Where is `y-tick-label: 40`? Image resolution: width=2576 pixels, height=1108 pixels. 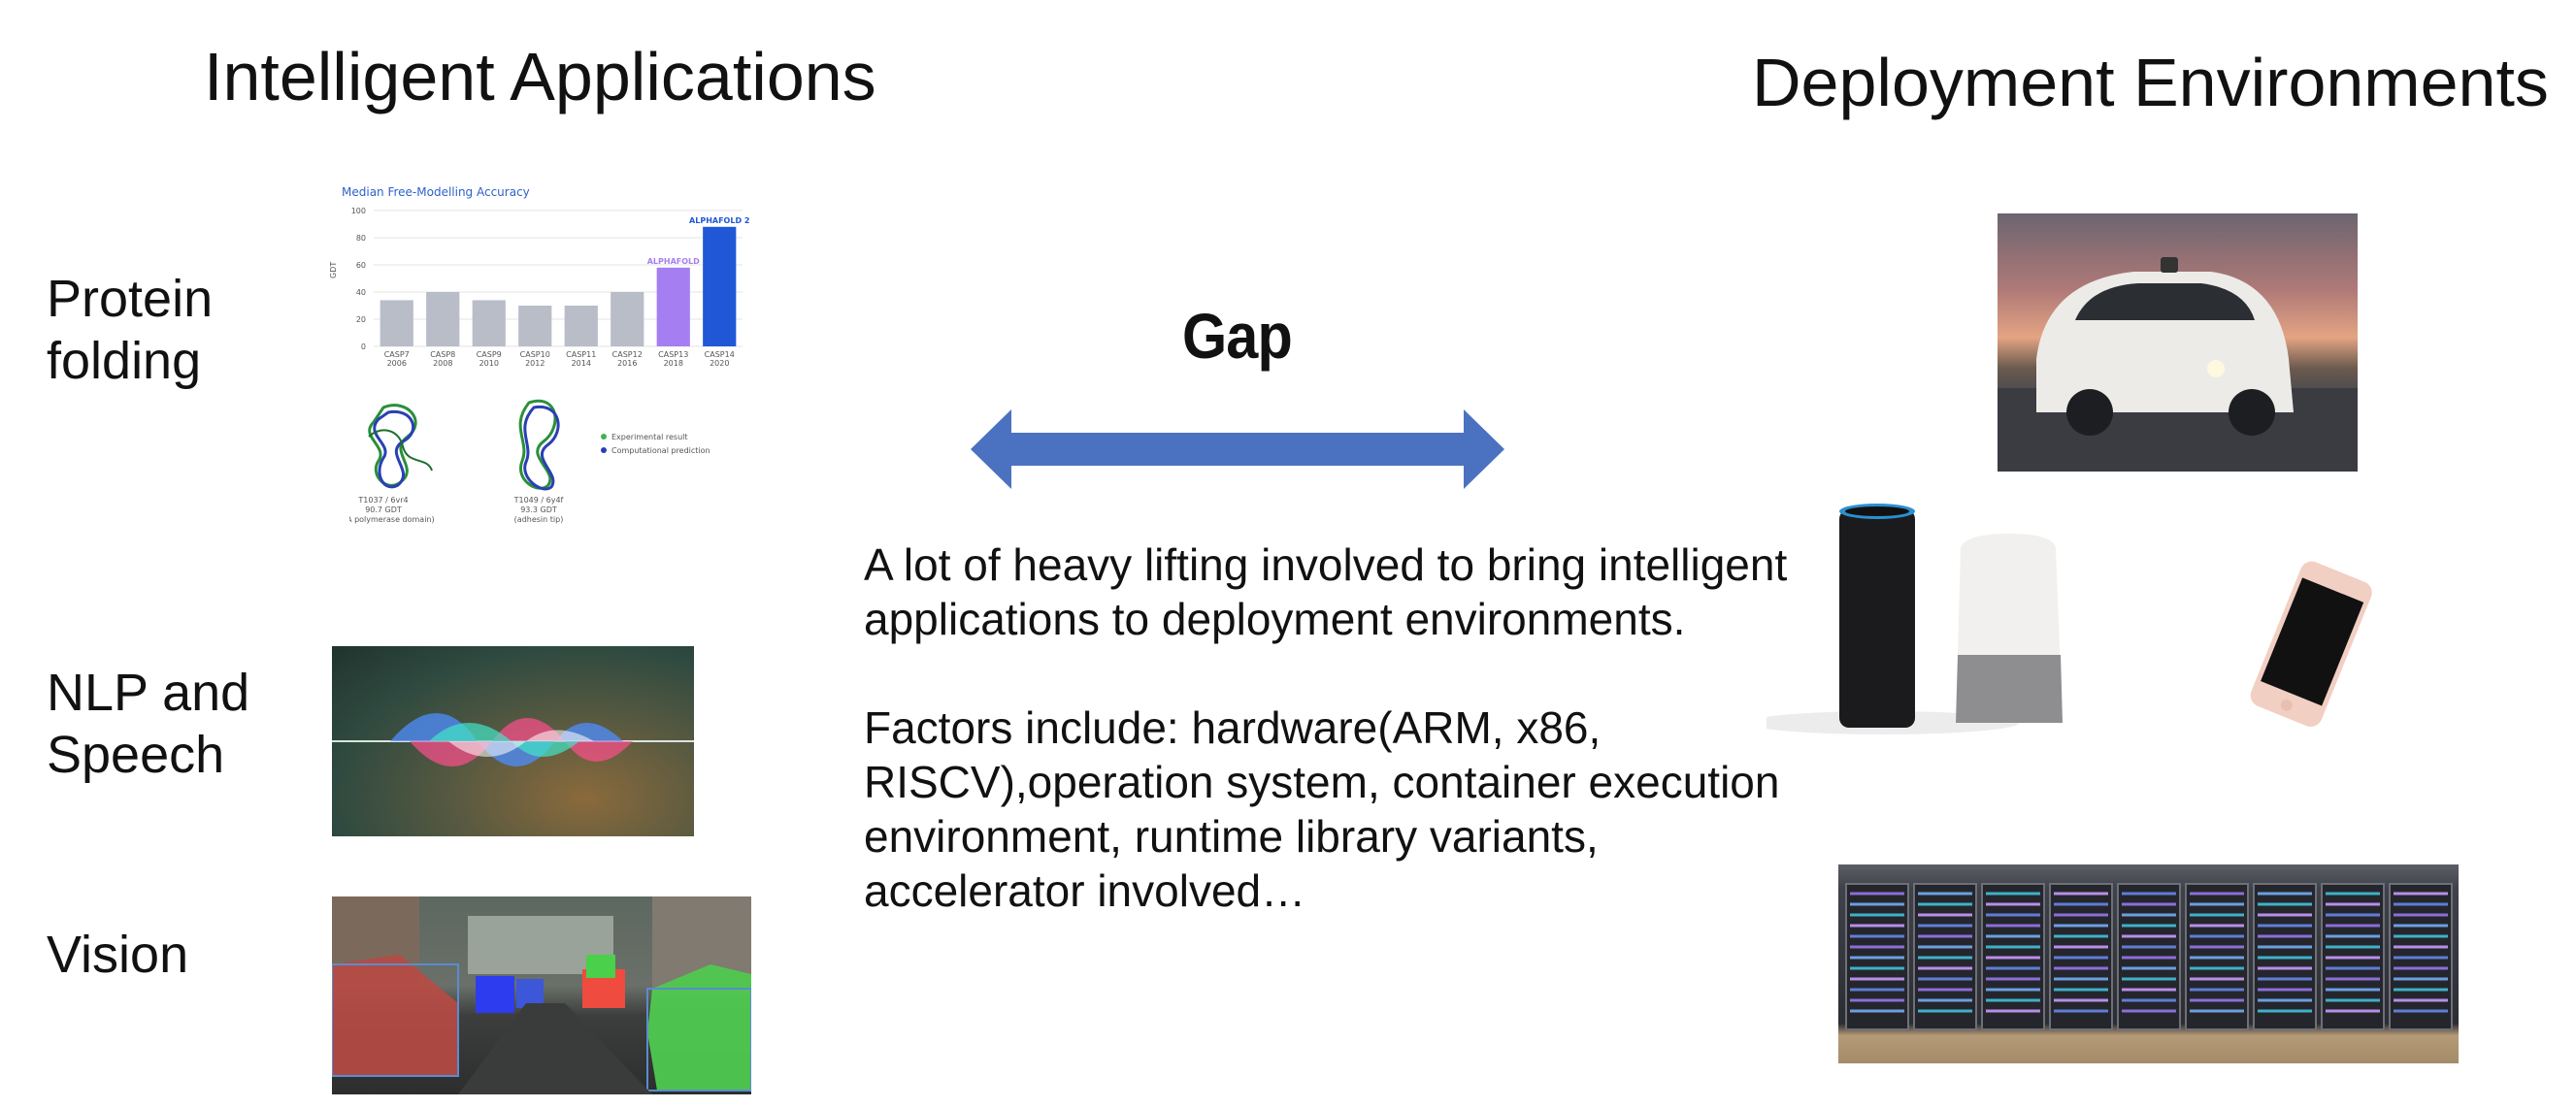
y-tick-label: 40 is located at coordinates (361, 292).